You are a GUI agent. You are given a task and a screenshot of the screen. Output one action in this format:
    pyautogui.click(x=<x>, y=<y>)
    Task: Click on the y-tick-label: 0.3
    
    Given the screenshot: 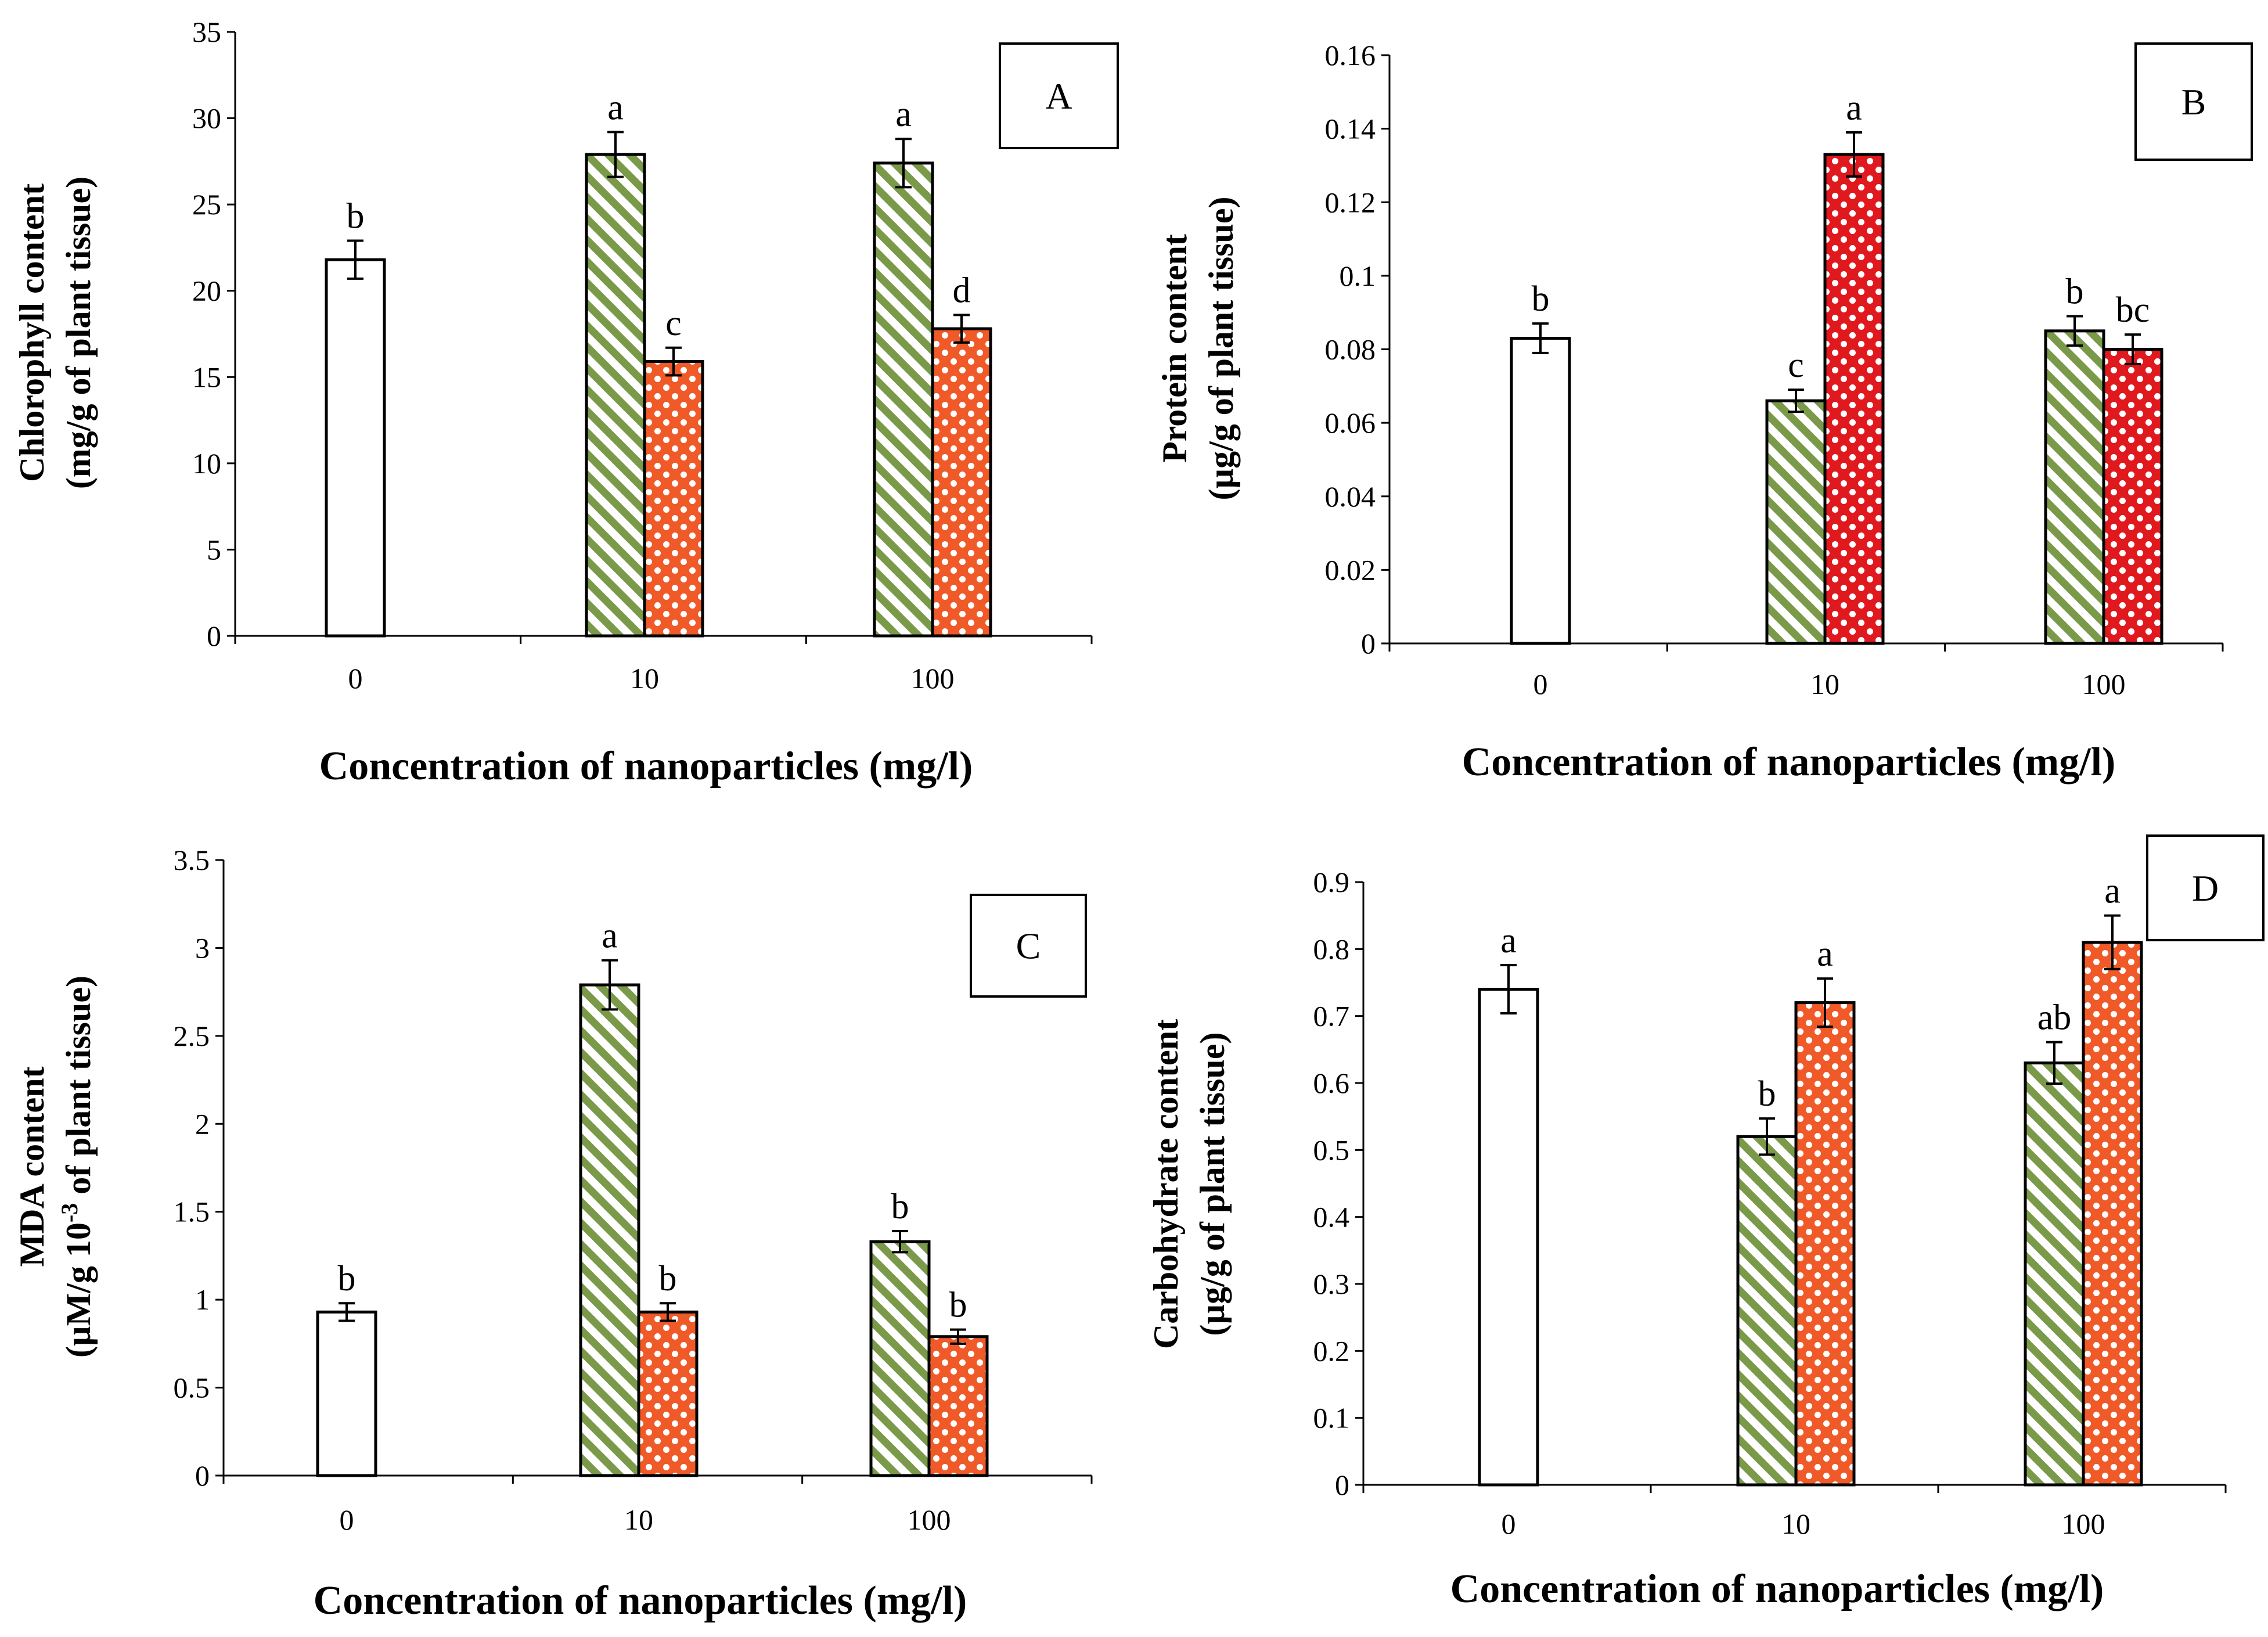 What is the action you would take?
    pyautogui.click(x=1332, y=1284)
    